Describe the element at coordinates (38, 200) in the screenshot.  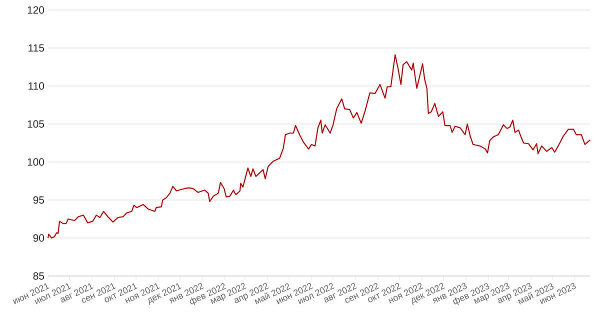
I see `y-tick-label: 95` at that location.